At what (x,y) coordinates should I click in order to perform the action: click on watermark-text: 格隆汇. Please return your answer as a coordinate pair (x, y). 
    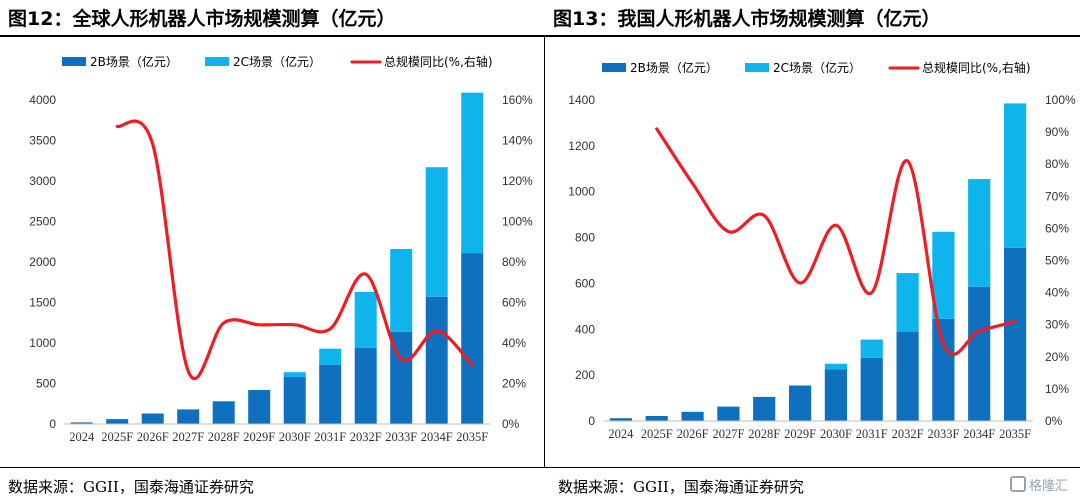
    Looking at the image, I should click on (1049, 486).